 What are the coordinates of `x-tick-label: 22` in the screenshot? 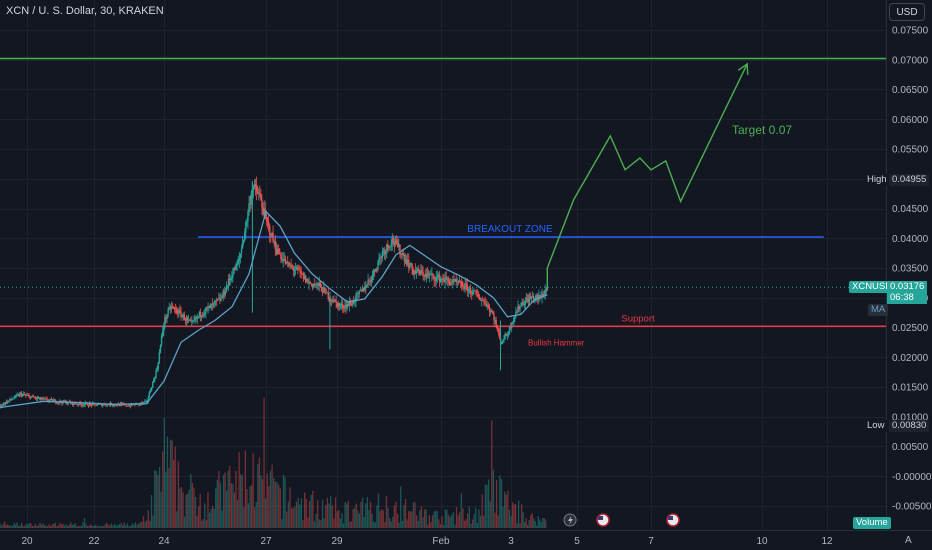 It's located at (94, 541).